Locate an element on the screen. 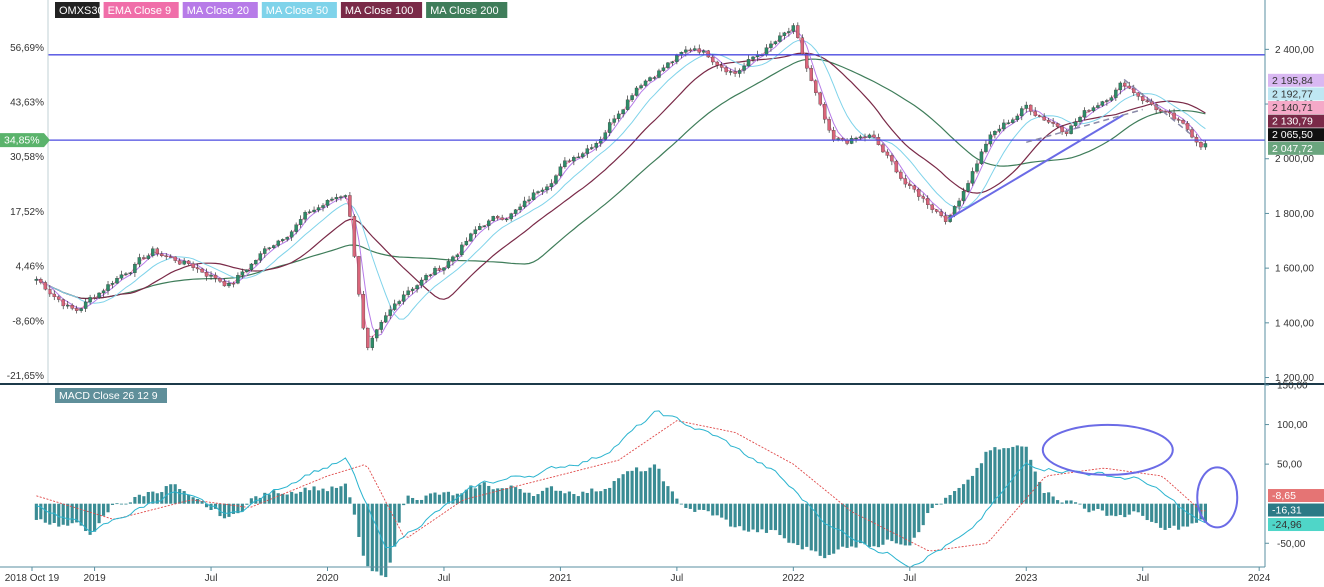  annotation-ellipse is located at coordinates (1107, 449).